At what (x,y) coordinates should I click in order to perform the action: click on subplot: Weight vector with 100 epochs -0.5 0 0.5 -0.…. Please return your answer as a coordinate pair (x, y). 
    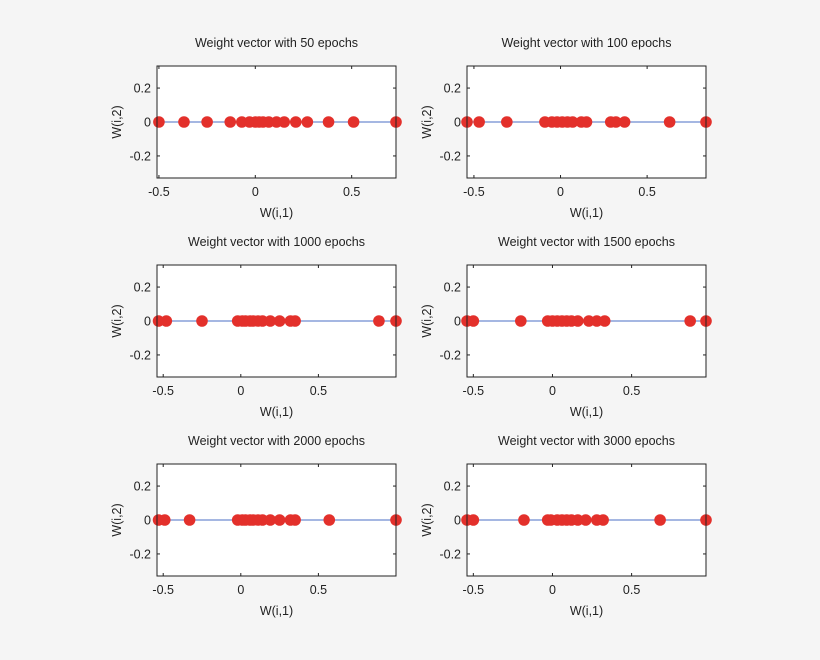
    Looking at the image, I should click on (566, 128).